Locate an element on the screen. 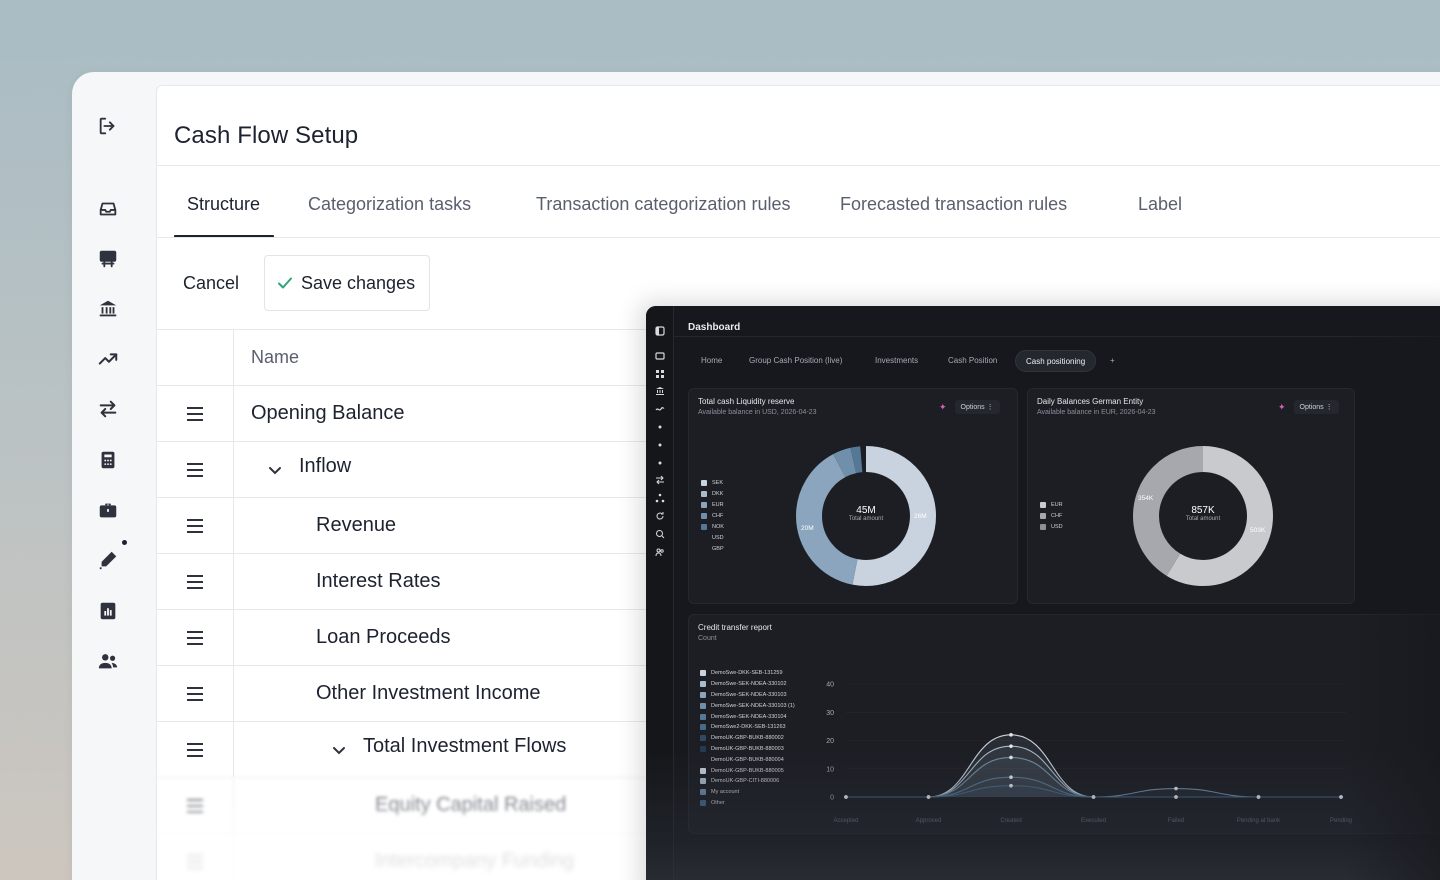 Image resolution: width=1440 pixels, height=880 pixels. table-row: Interest Rates is located at coordinates (507, 581).